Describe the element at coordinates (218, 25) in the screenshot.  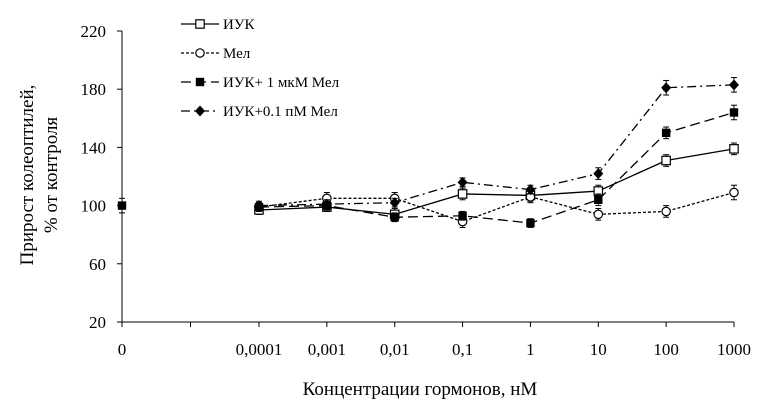
I see `legend-item: ИУК` at that location.